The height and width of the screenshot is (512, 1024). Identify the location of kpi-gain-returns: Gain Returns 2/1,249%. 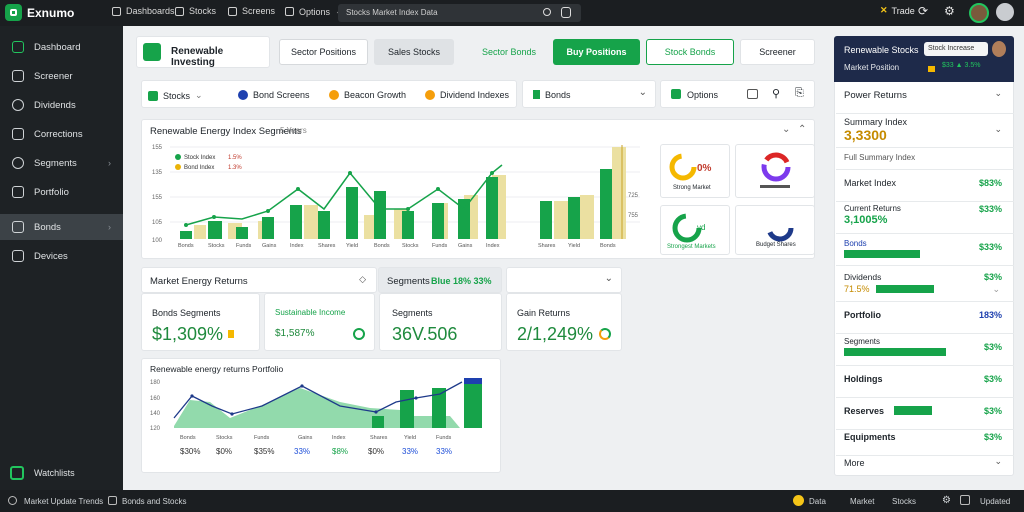
(564, 322).